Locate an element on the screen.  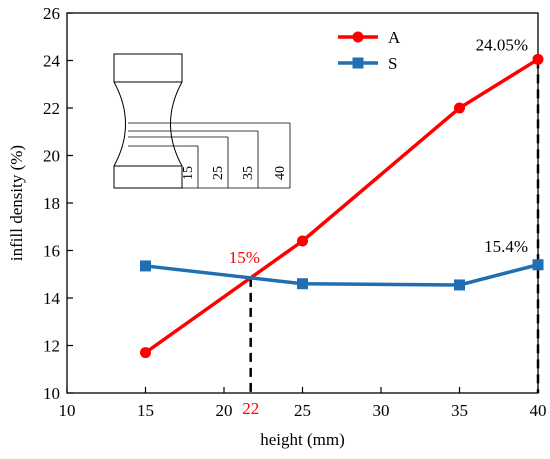
inset-top-grip is located at coordinates (148, 68).